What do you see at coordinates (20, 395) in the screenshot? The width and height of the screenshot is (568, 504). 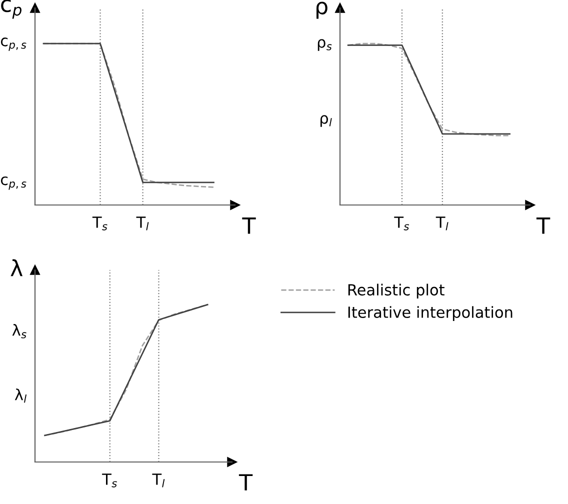 I see `text: λ$_{l}$` at bounding box center [20, 395].